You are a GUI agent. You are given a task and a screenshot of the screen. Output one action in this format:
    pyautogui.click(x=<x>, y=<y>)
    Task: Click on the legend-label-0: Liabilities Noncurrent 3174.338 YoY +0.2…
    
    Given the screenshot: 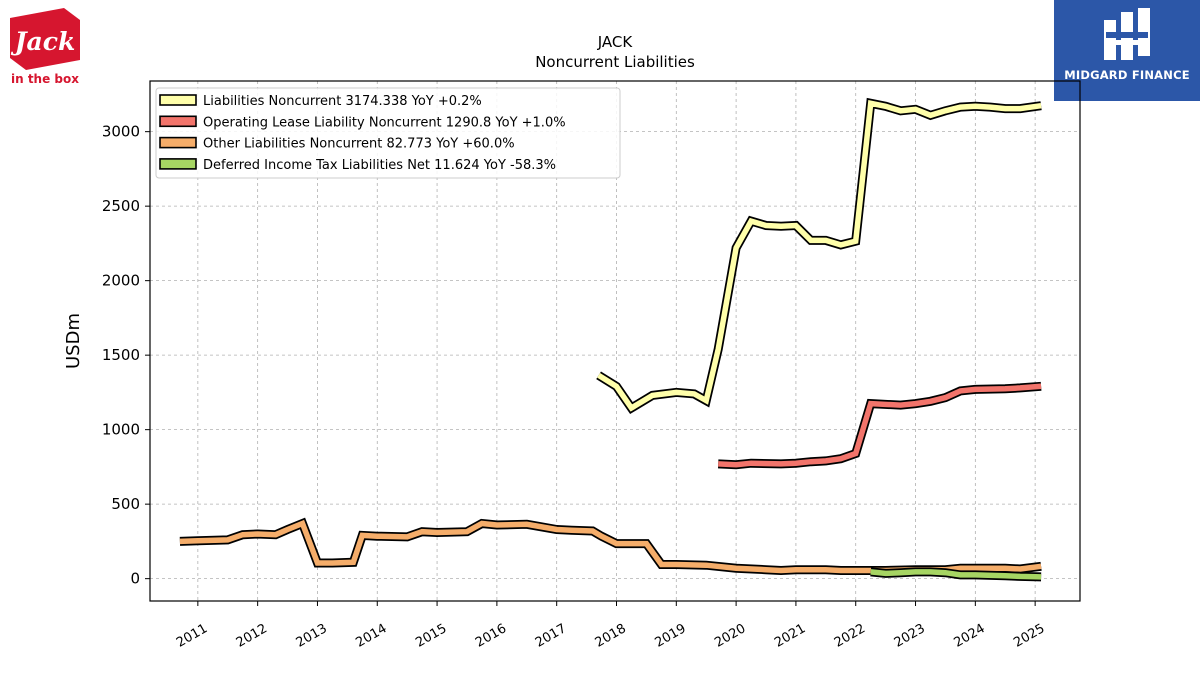 What is the action you would take?
    pyautogui.click(x=342, y=101)
    